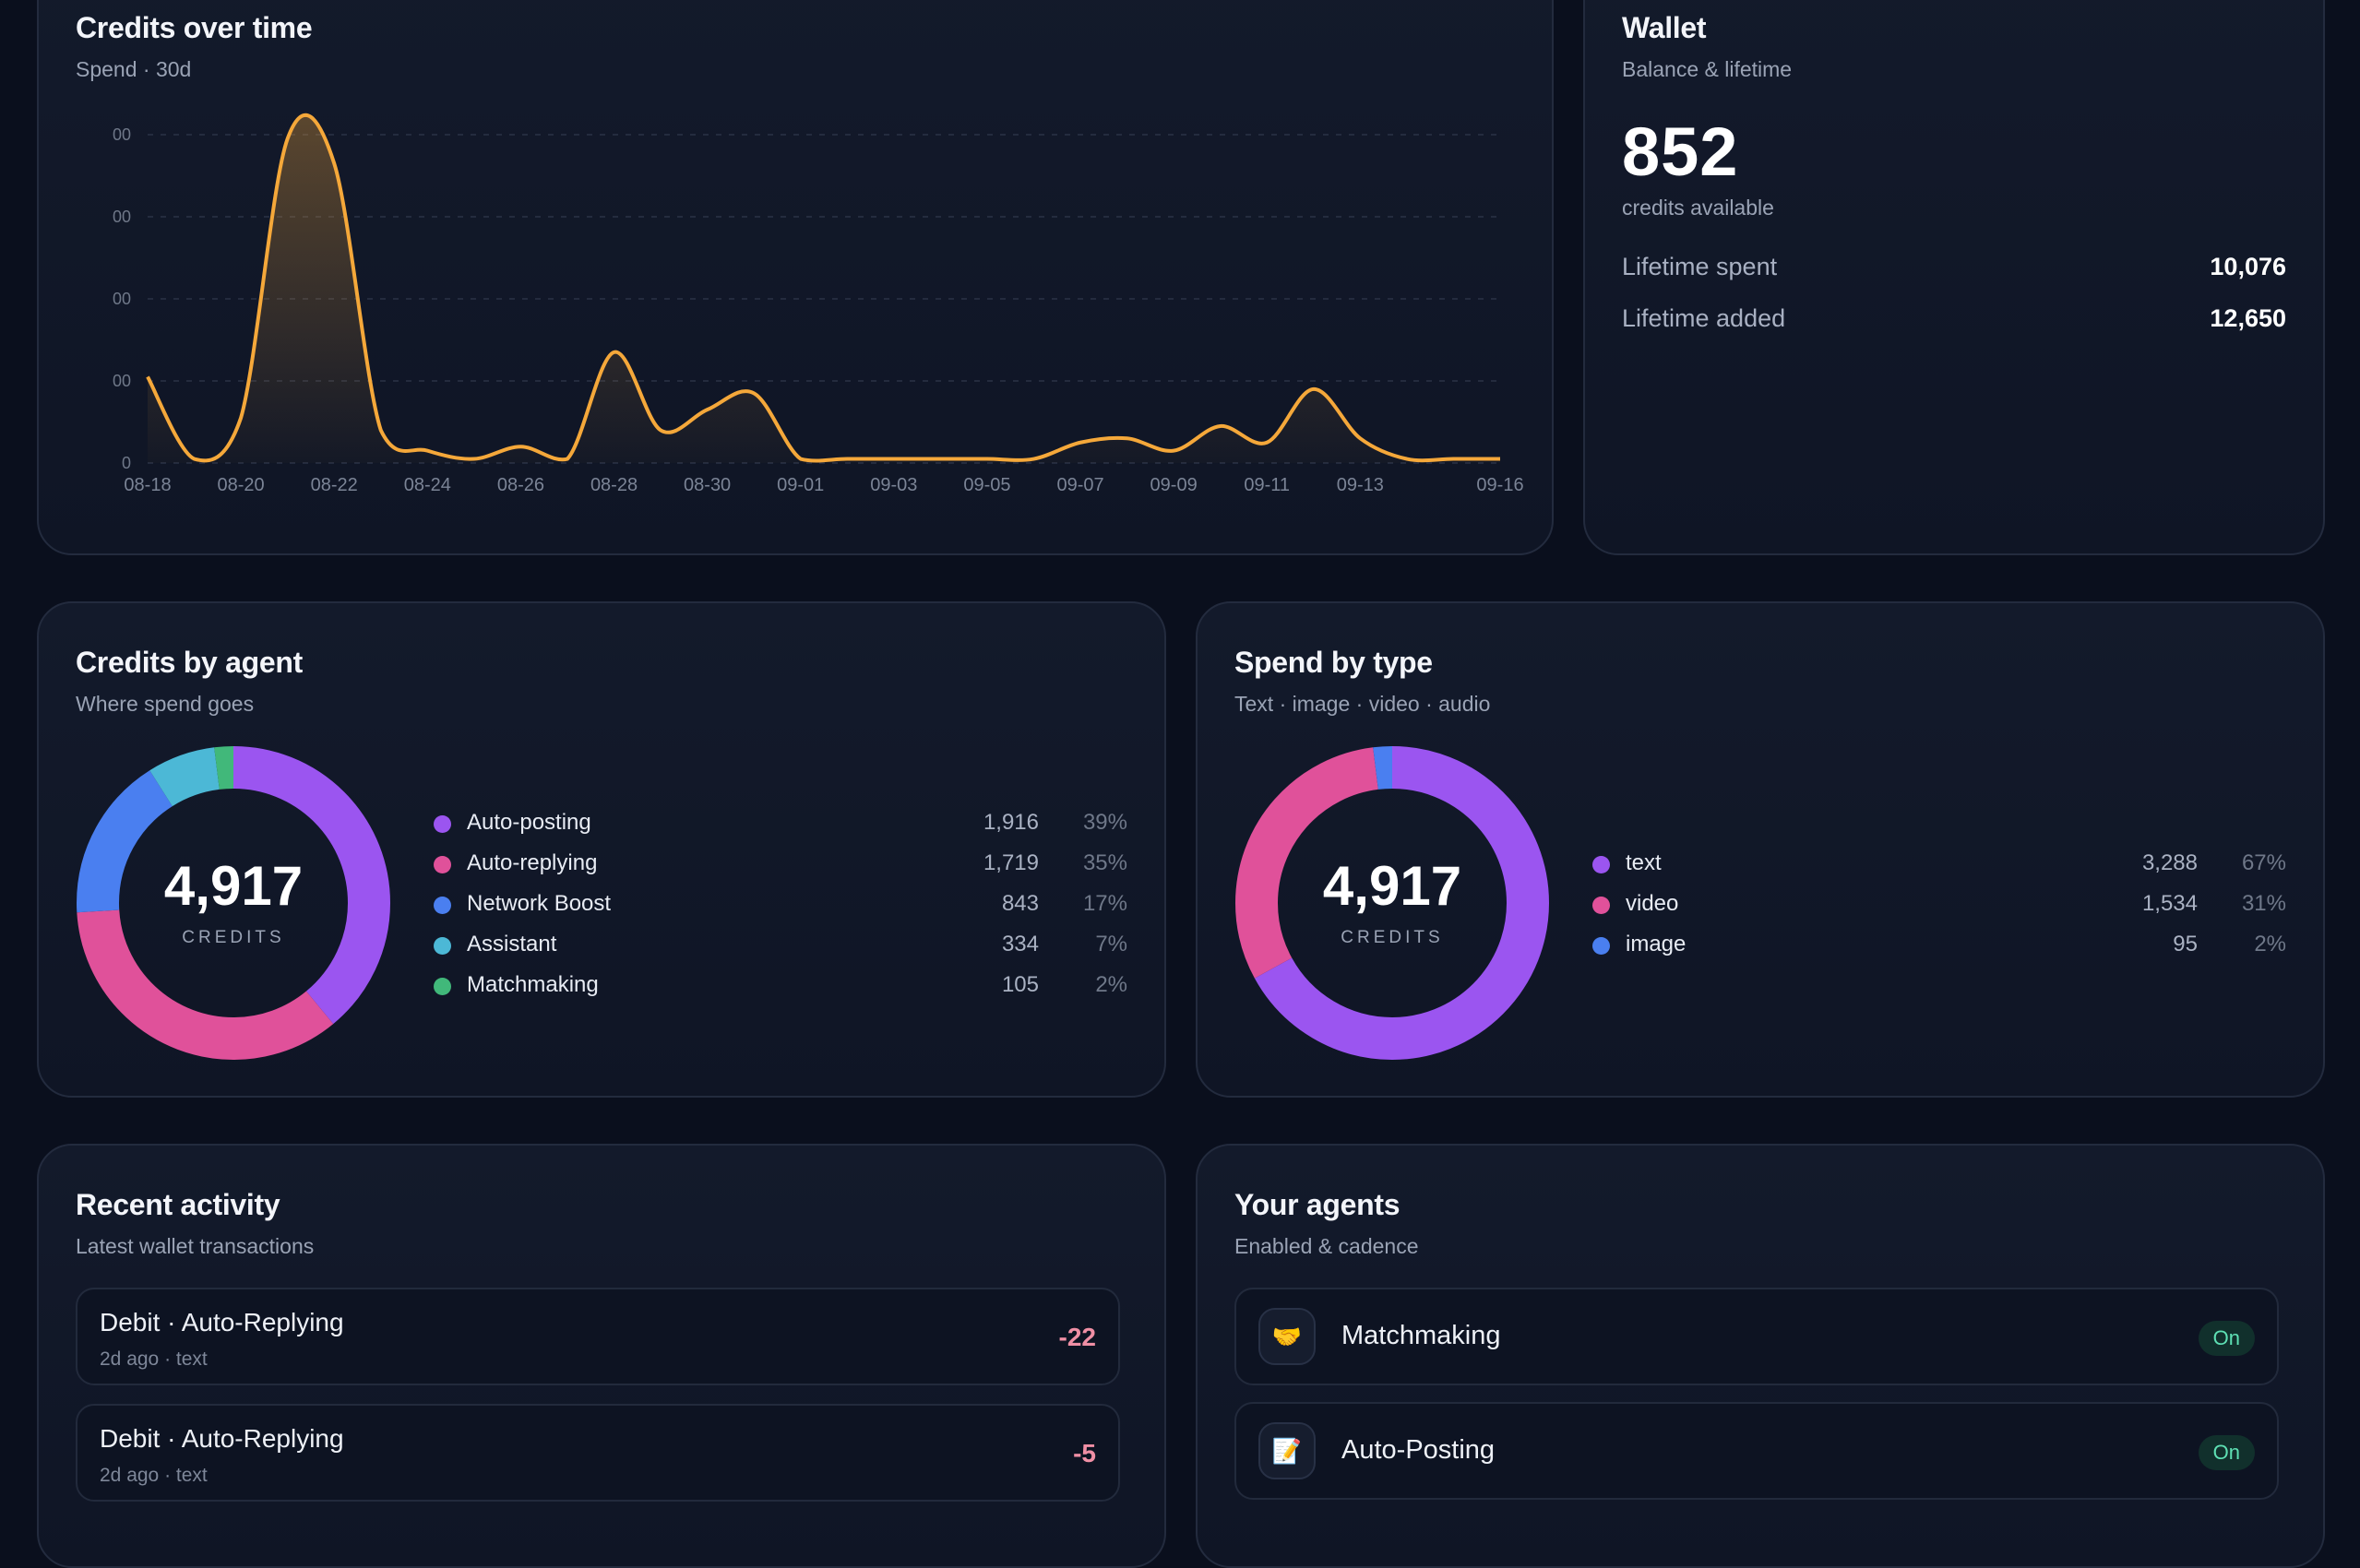  Describe the element at coordinates (1756, 1336) in the screenshot. I see `agent-item-matchmaking: 🤝 Matchmaking On` at that location.